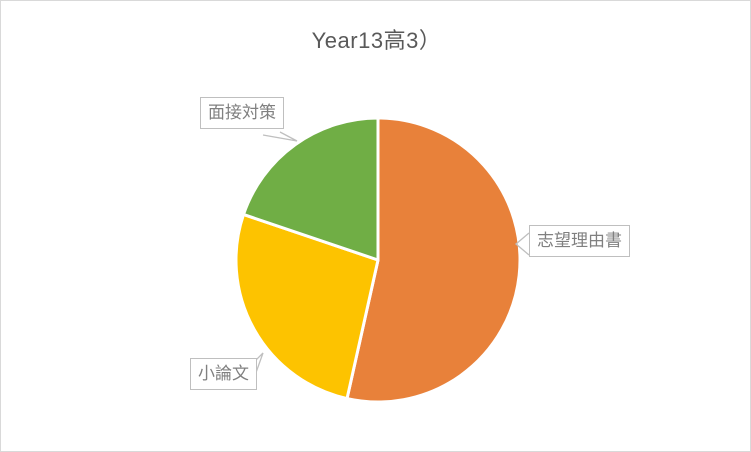  Describe the element at coordinates (376, 40) in the screenshot. I see `chart-title: Year13高3）` at that location.